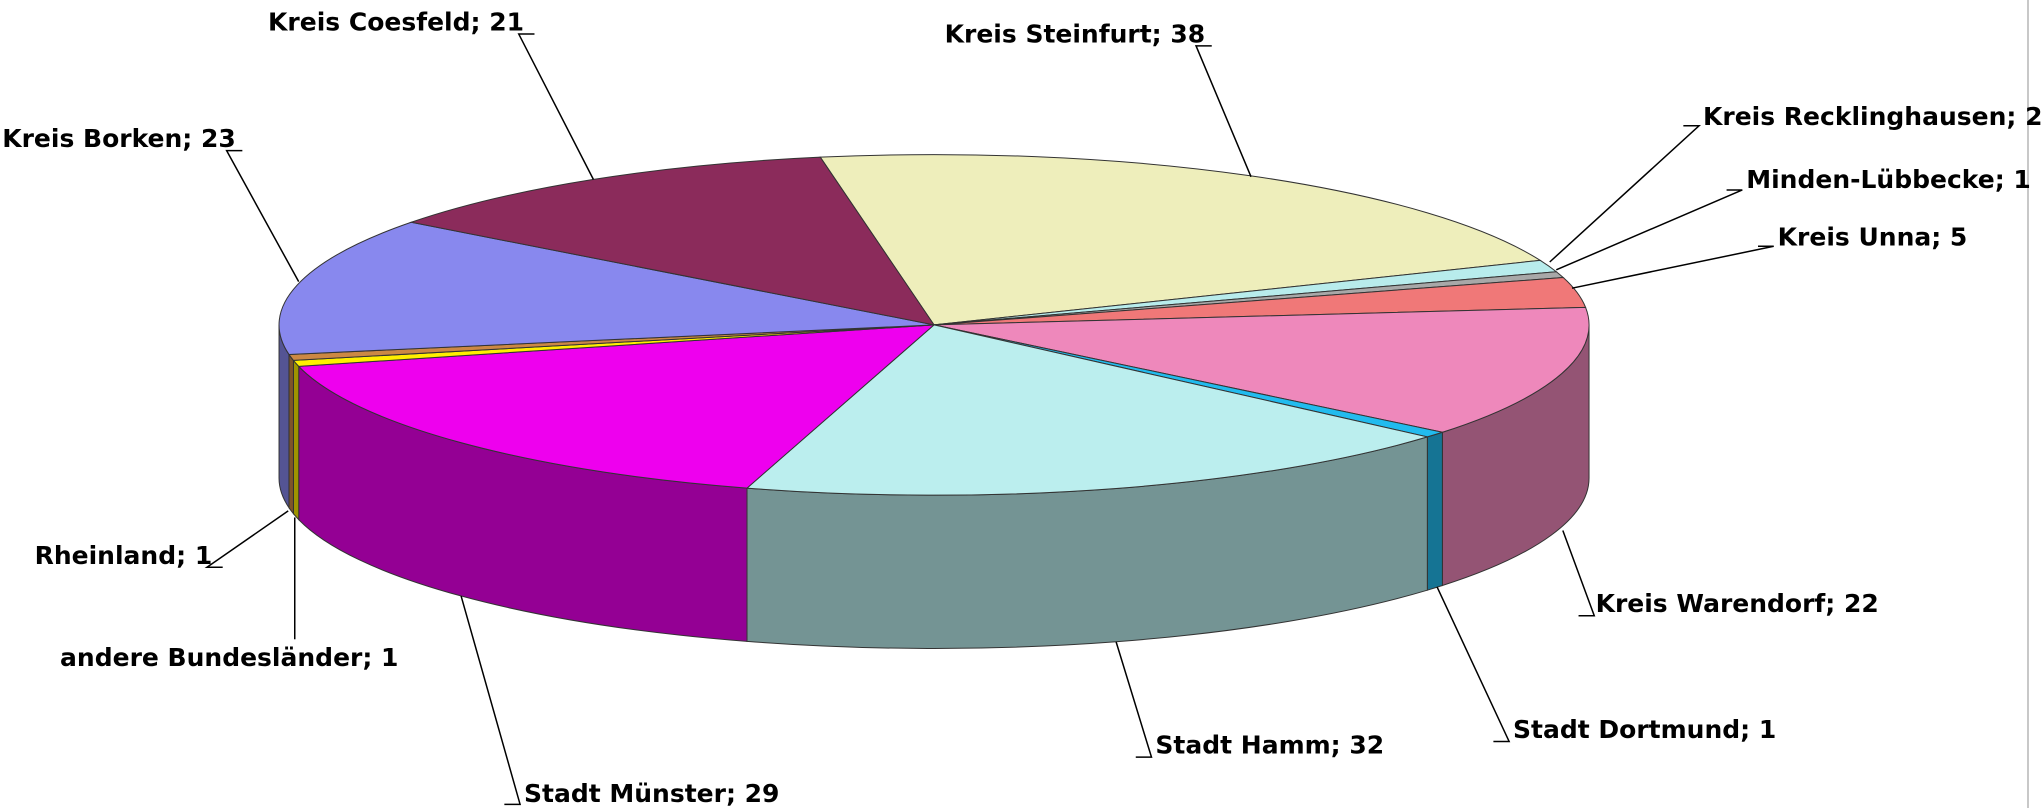 This screenshot has width=2044, height=808. What do you see at coordinates (1873, 116) in the screenshot?
I see `data-label: Kreis Recklinghausen; 2` at bounding box center [1873, 116].